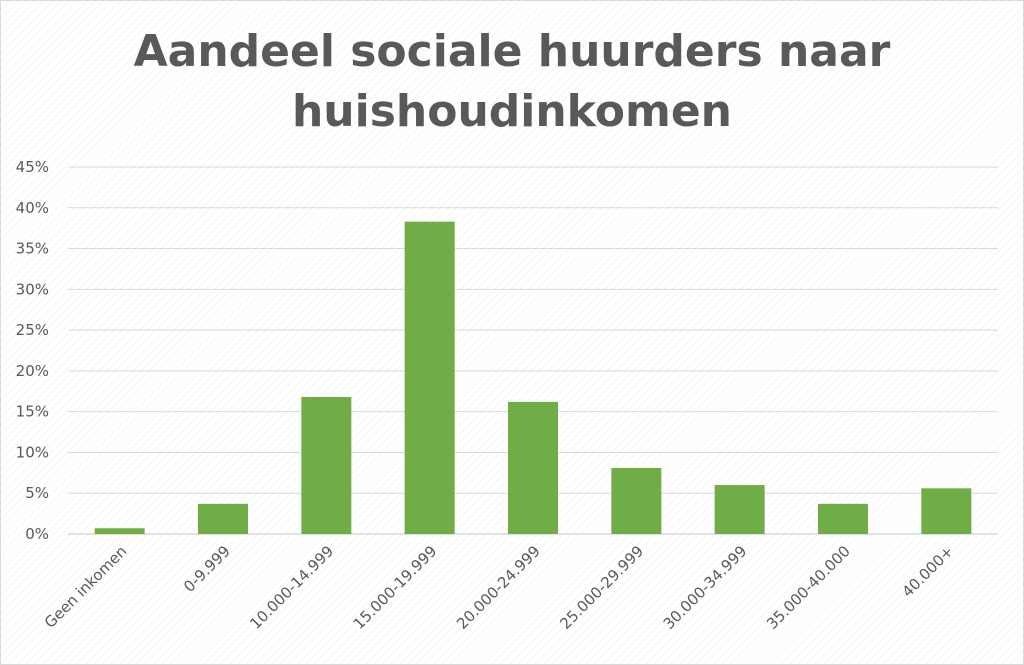 The image size is (1024, 665). What do you see at coordinates (32, 249) in the screenshot?
I see `y-tick-label: 35%` at bounding box center [32, 249].